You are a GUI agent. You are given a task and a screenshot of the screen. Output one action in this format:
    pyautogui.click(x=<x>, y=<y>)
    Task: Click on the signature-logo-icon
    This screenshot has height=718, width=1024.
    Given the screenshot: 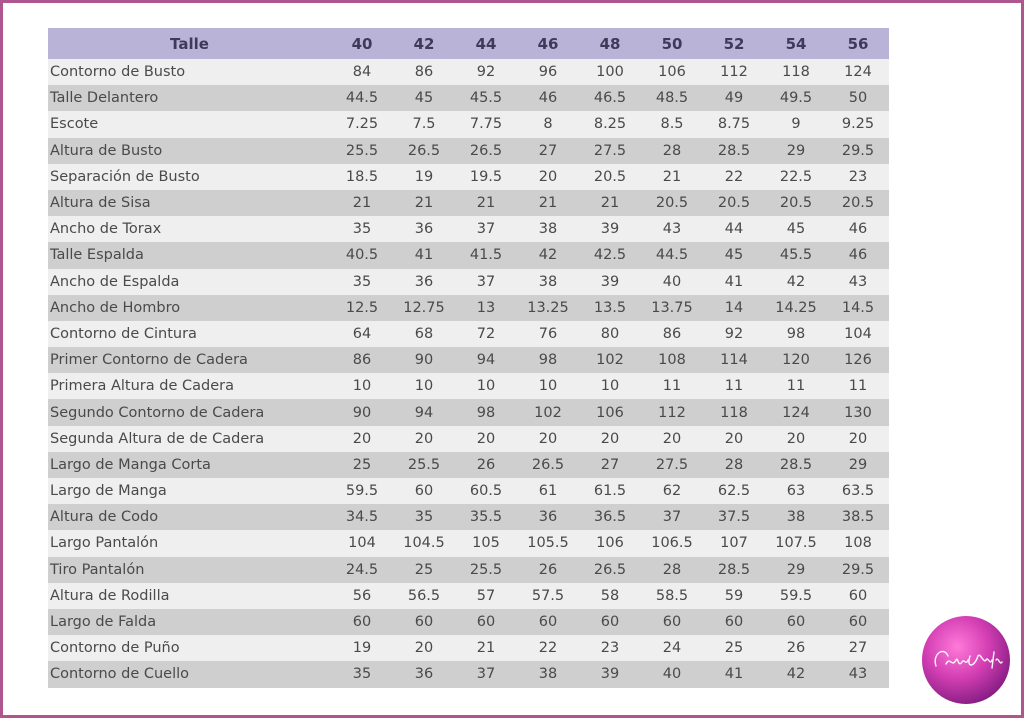 What is the action you would take?
    pyautogui.click(x=968, y=659)
    